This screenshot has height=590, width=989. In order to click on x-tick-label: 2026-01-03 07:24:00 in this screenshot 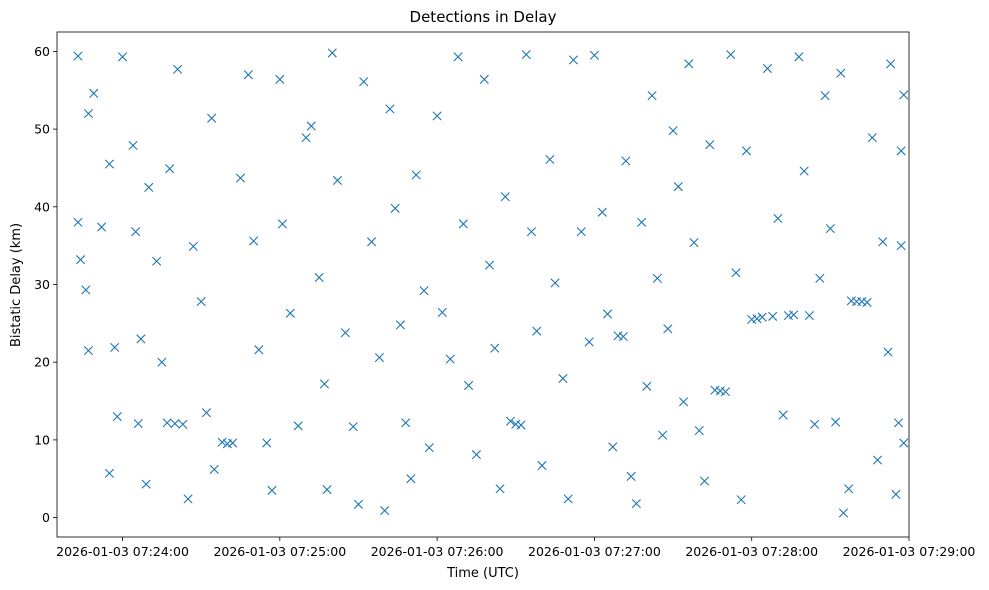, I will do `click(122, 551)`.